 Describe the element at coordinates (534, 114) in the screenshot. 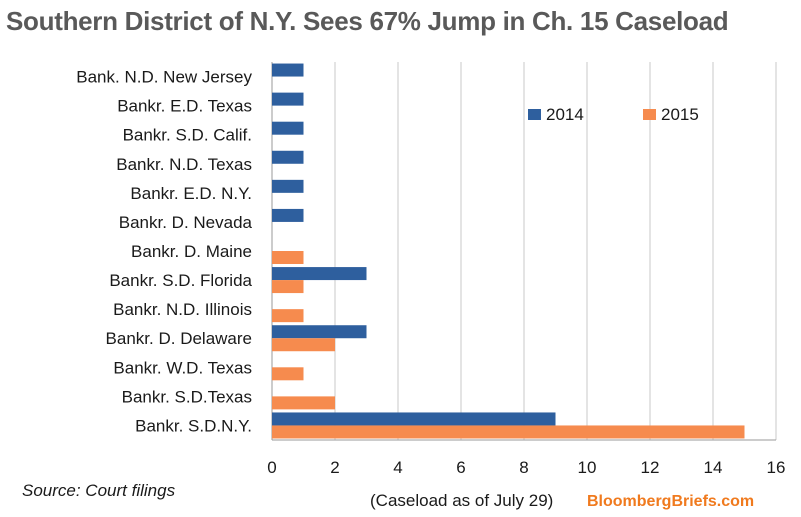

I see `legend-swatch-2014` at that location.